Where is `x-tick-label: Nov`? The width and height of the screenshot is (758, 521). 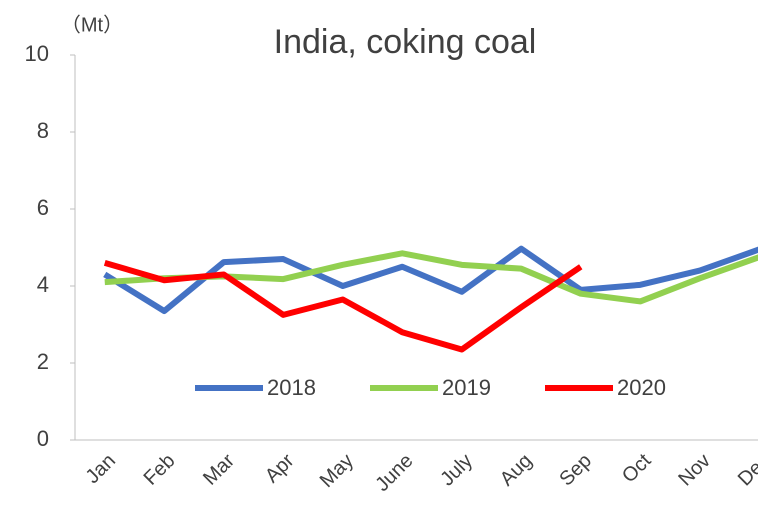
x-tick-label: Nov is located at coordinates (694, 470).